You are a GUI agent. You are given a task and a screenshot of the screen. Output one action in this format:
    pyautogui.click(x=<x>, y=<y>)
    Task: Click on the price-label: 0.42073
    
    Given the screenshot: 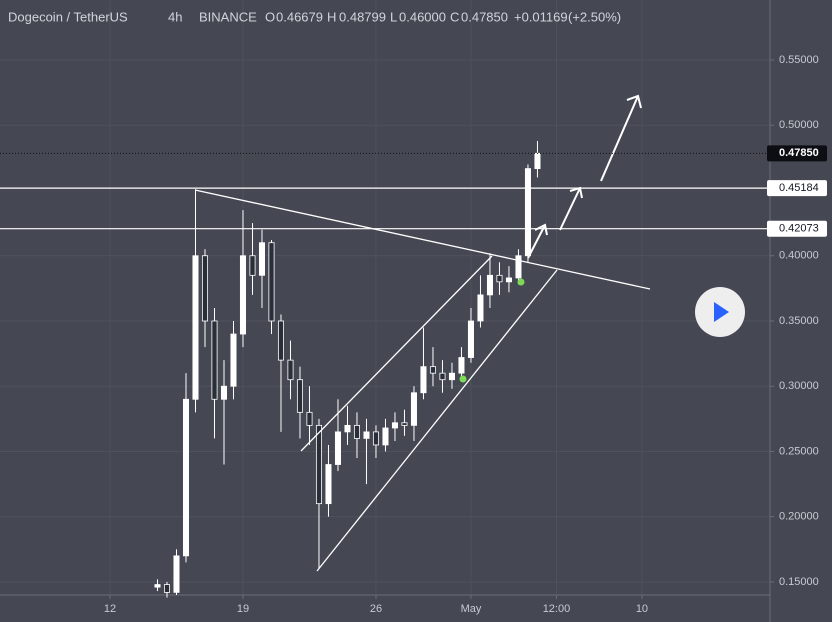 What is the action you would take?
    pyautogui.click(x=799, y=229)
    